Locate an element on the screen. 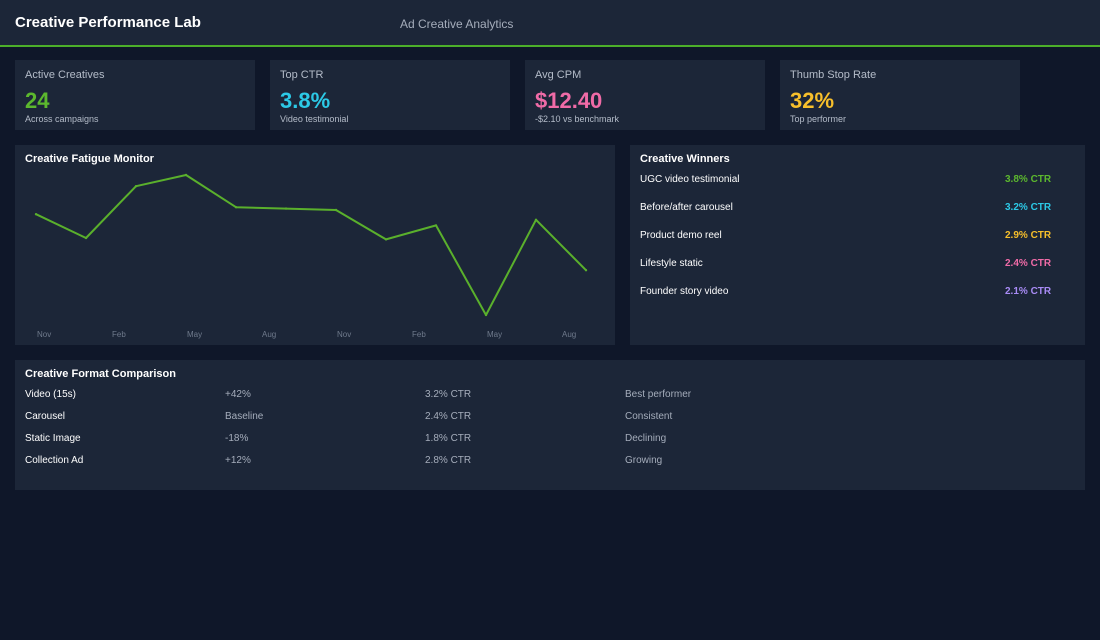 Image resolution: width=1100 pixels, height=640 pixels. format-lift: +12% is located at coordinates (238, 460).